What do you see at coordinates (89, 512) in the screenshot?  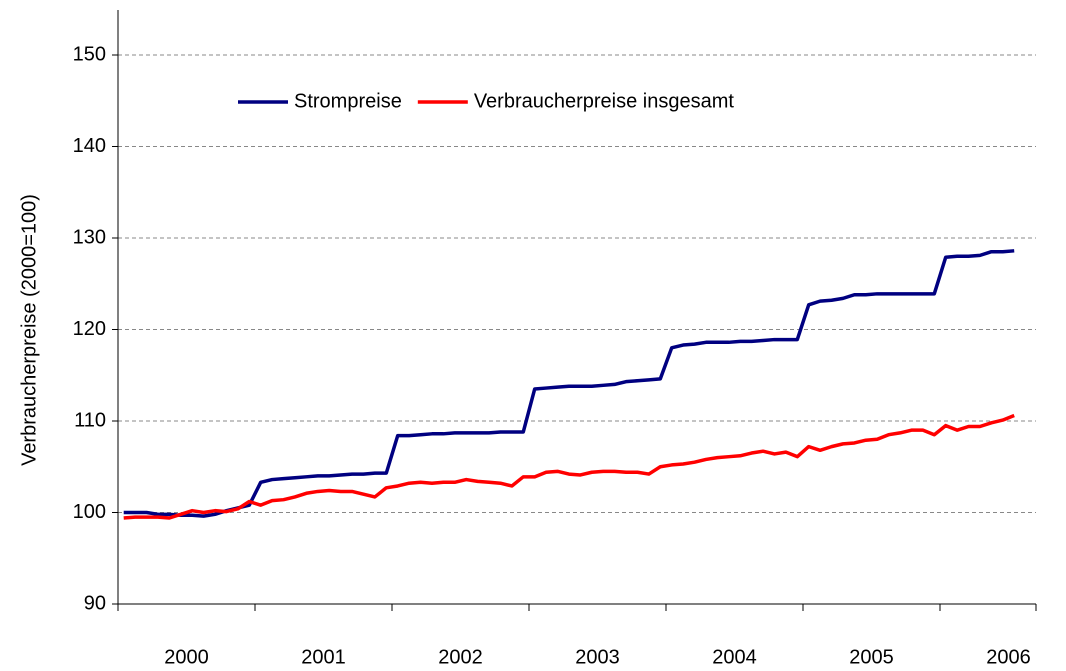 I see `y-tick-label: 100` at bounding box center [89, 512].